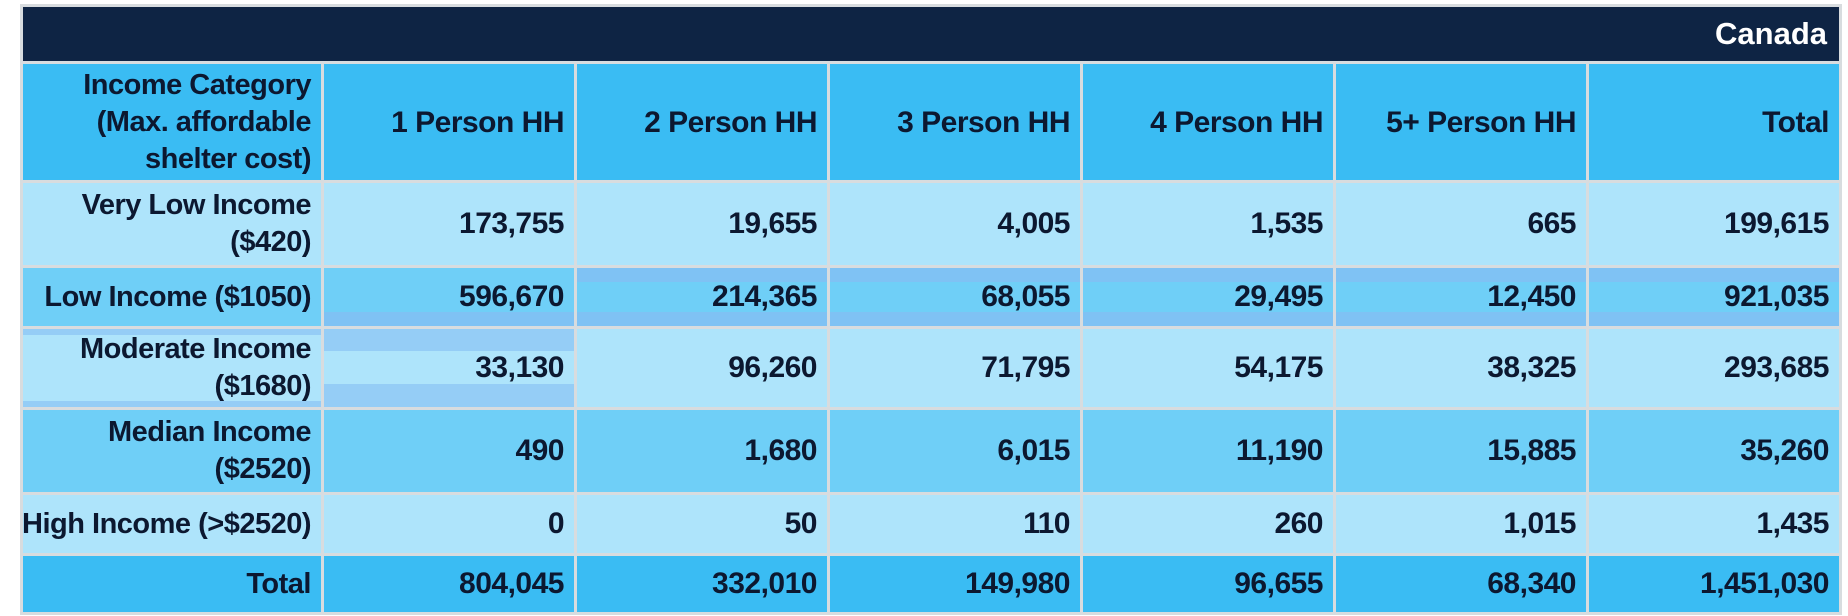  I want to click on cell-total-3p: 149,980, so click(955, 584).